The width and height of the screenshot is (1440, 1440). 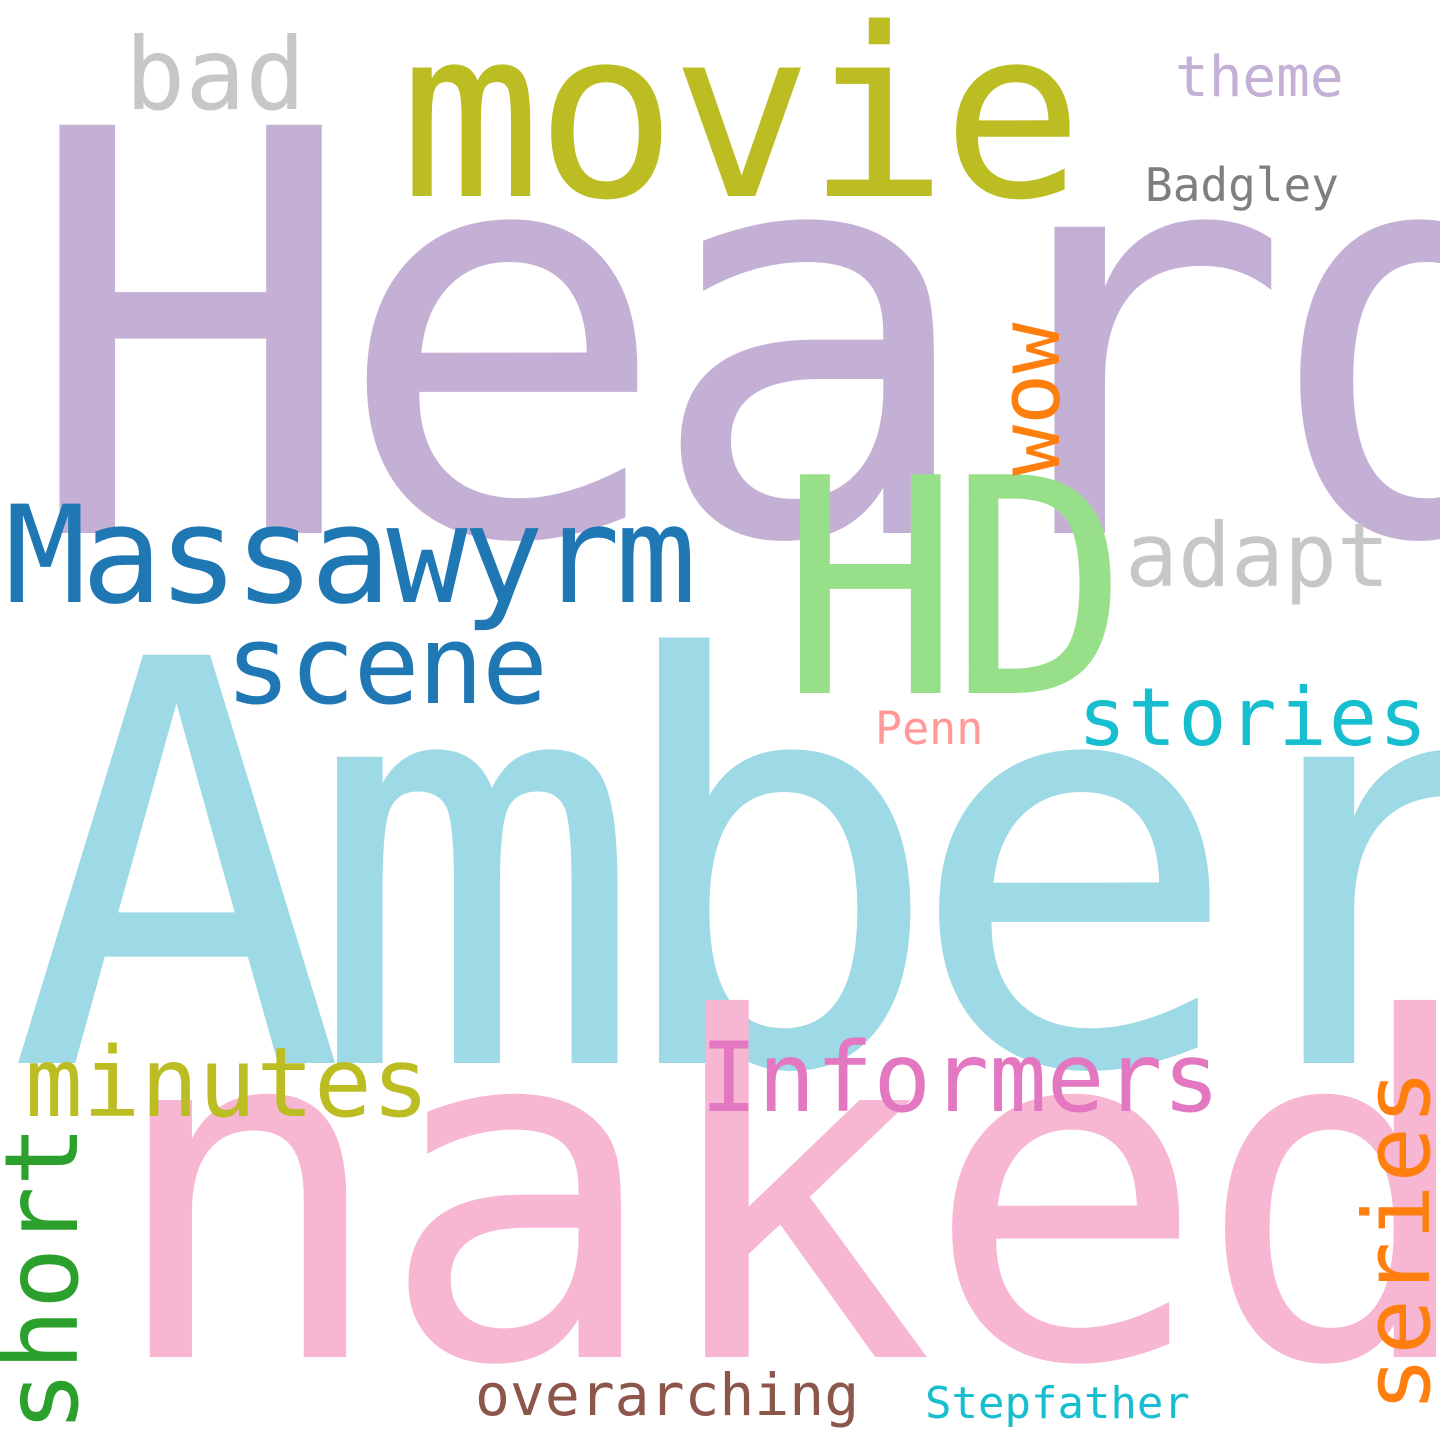 I want to click on word-minutes: minutes, so click(x=227, y=1083).